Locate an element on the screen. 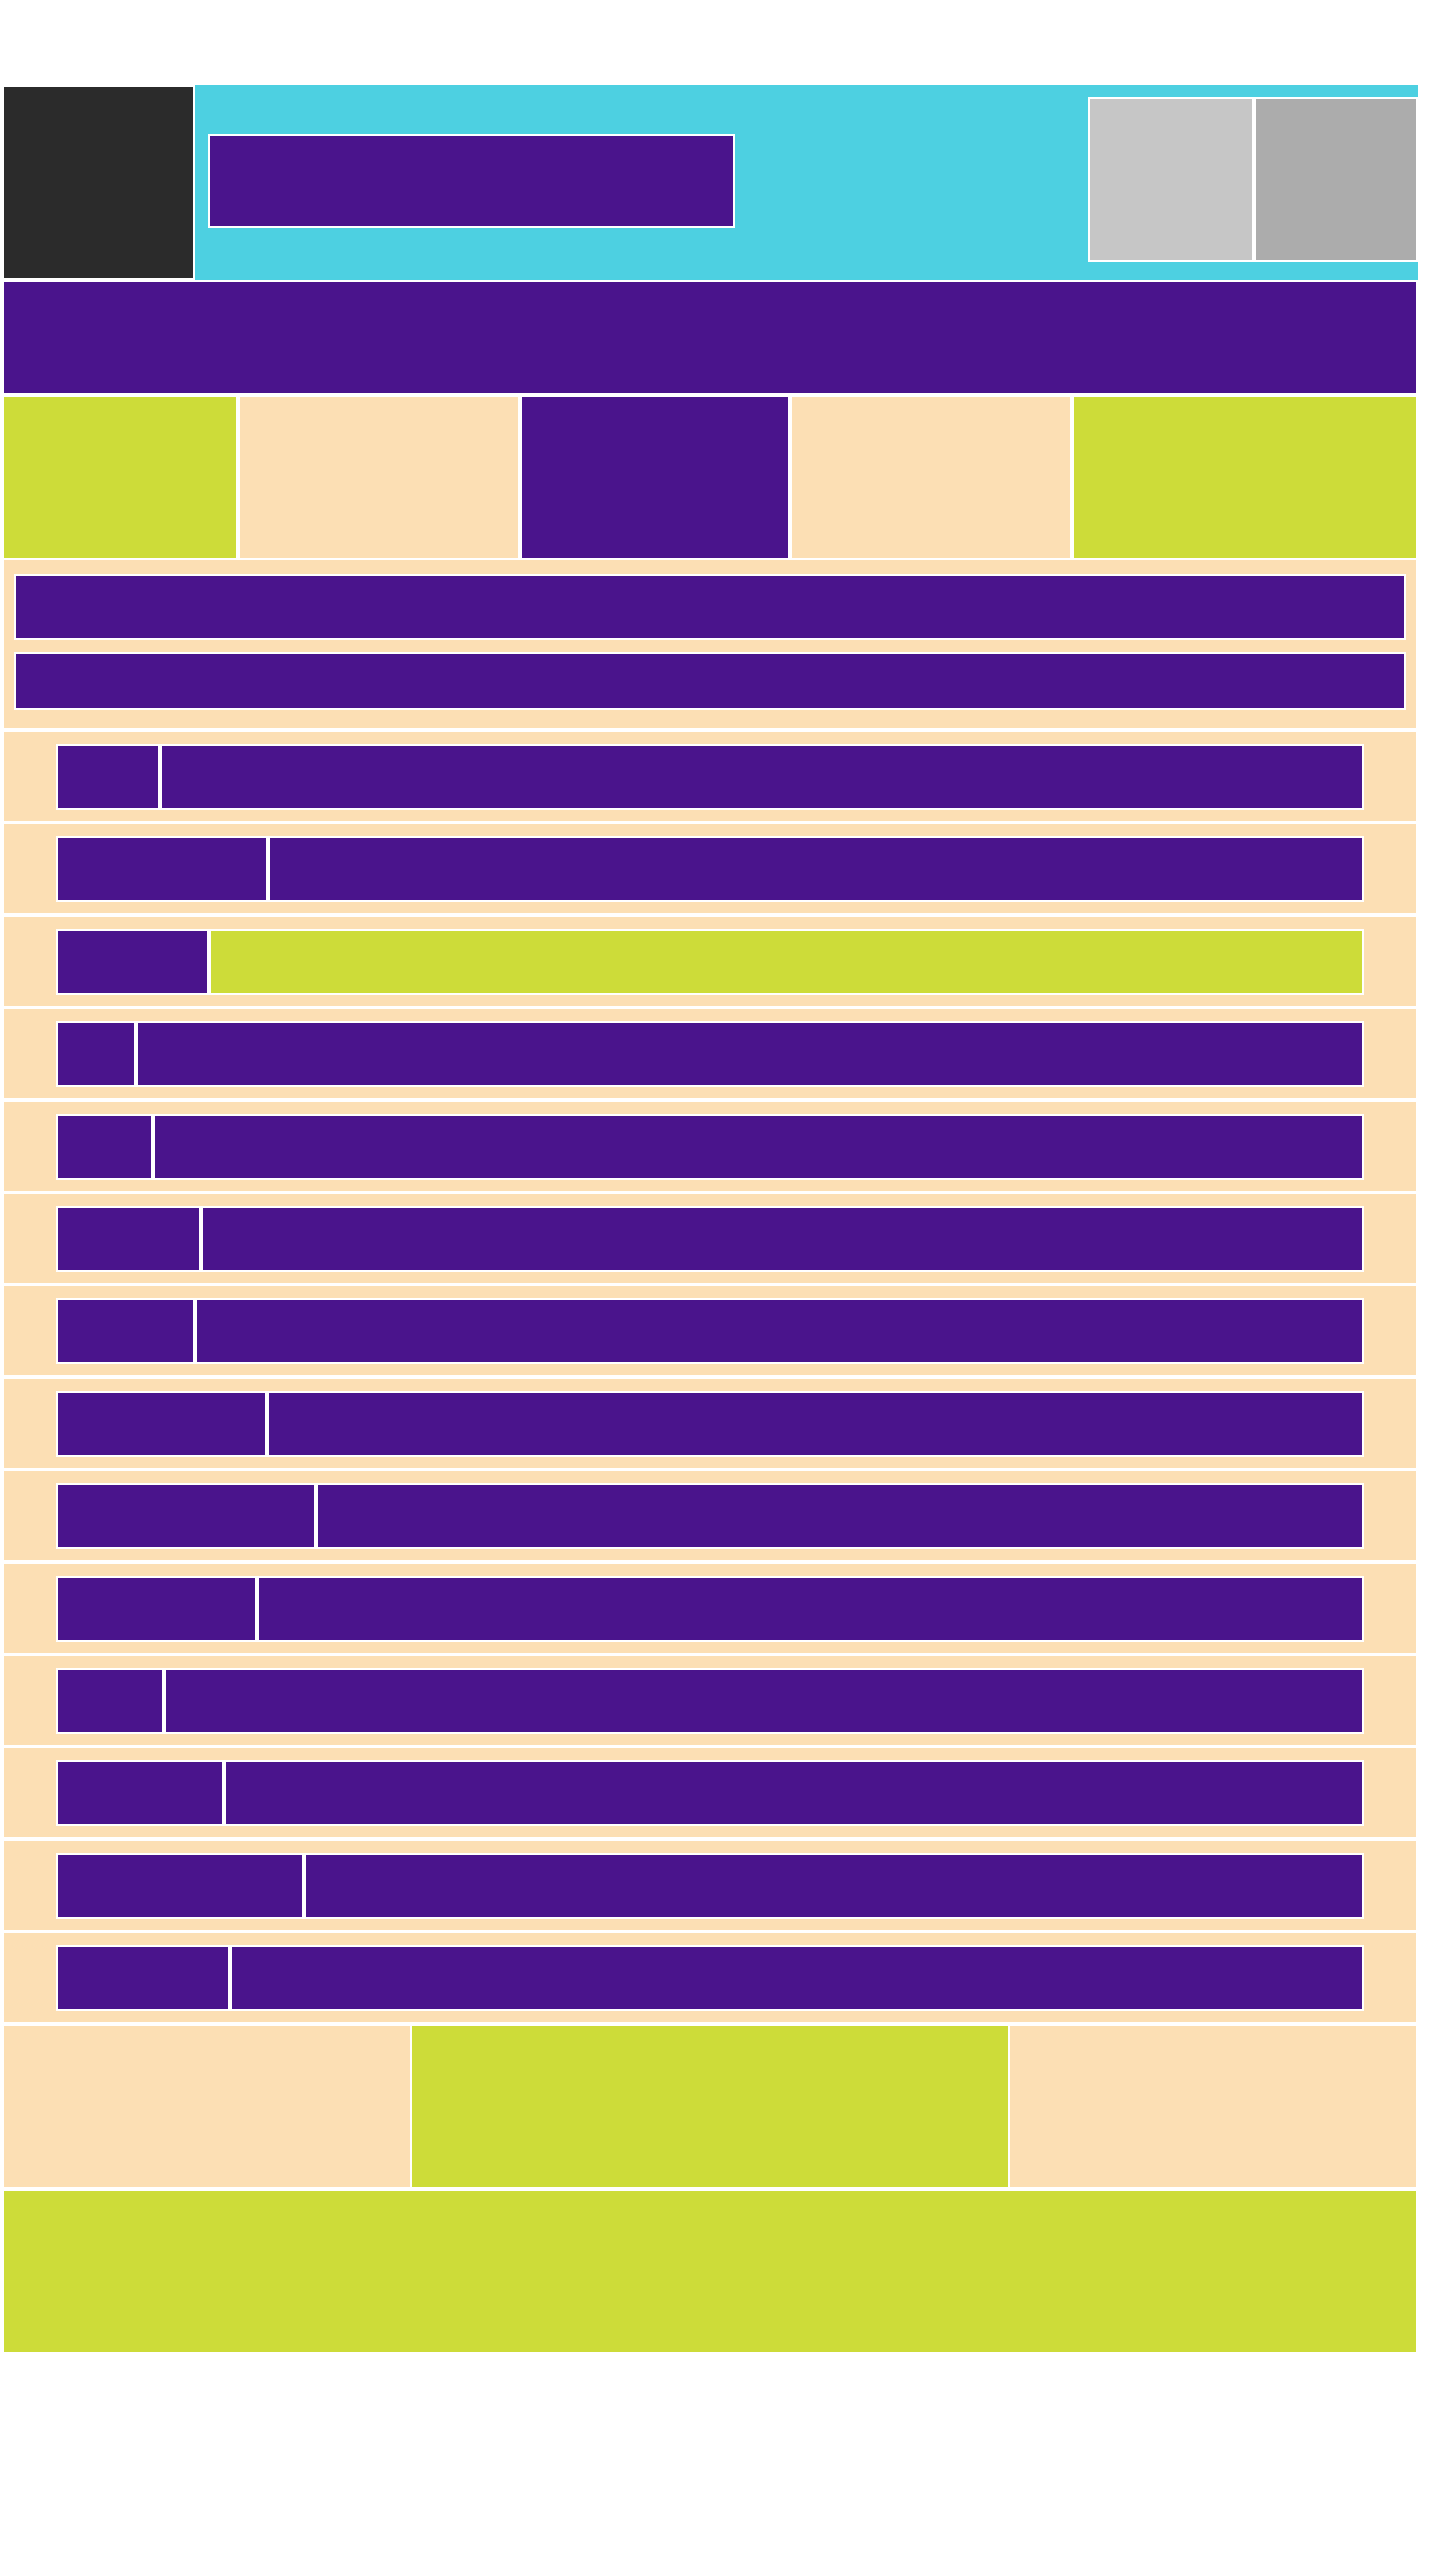 The width and height of the screenshot is (1440, 2560). logo is located at coordinates (98, 182).